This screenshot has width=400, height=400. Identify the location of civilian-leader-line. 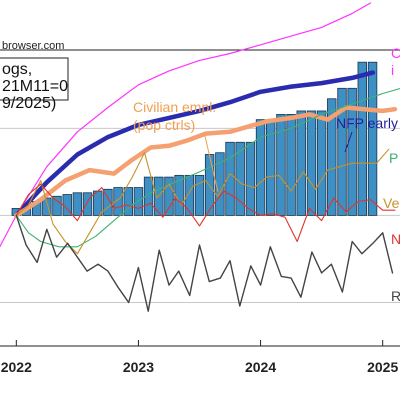
(211, 162).